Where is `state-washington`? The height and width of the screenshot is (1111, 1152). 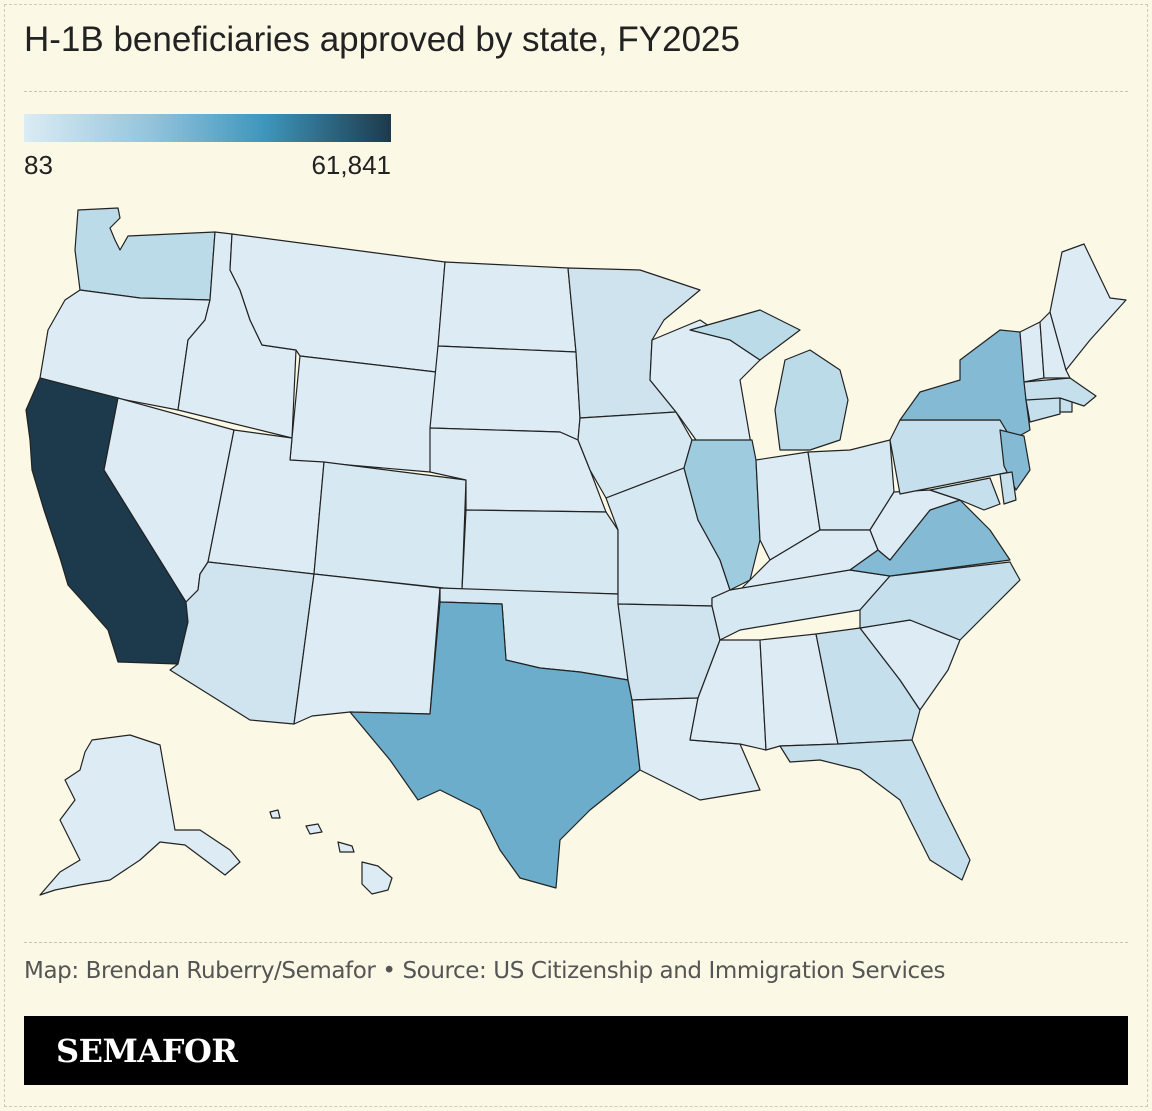
state-washington is located at coordinates (145, 254).